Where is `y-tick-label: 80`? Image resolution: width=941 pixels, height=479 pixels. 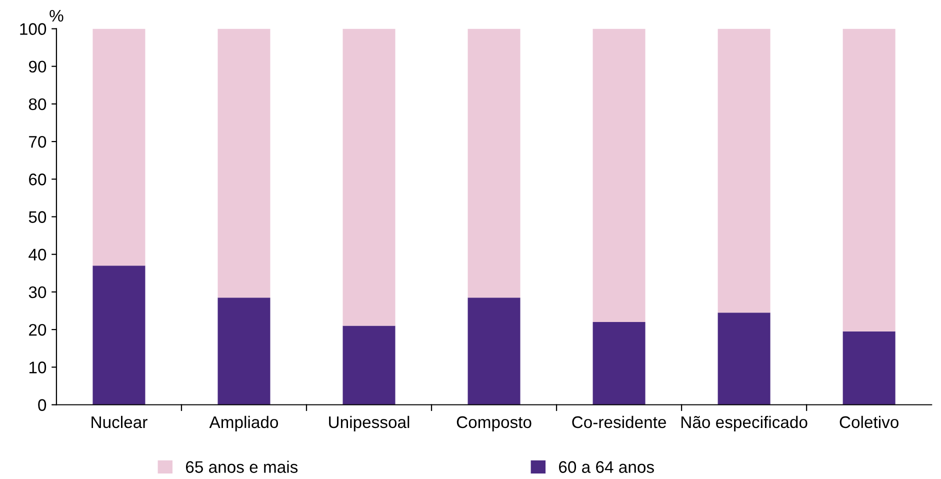 y-tick-label: 80 is located at coordinates (37, 104).